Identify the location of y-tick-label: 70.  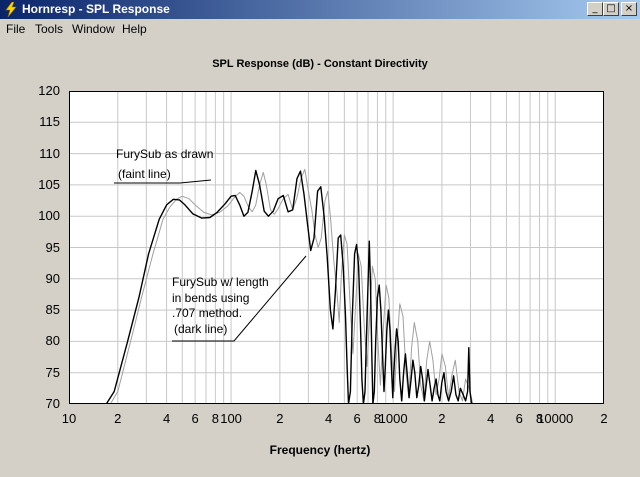
(52, 403).